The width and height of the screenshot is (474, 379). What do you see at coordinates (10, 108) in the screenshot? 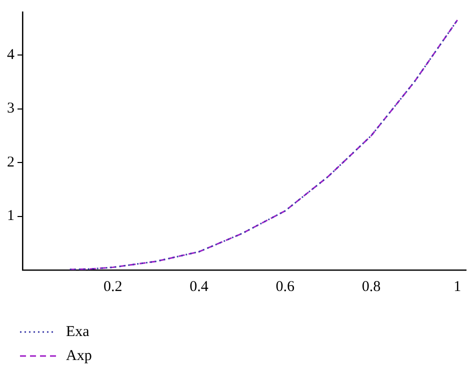
I see `y-tick-label: 3` at bounding box center [10, 108].